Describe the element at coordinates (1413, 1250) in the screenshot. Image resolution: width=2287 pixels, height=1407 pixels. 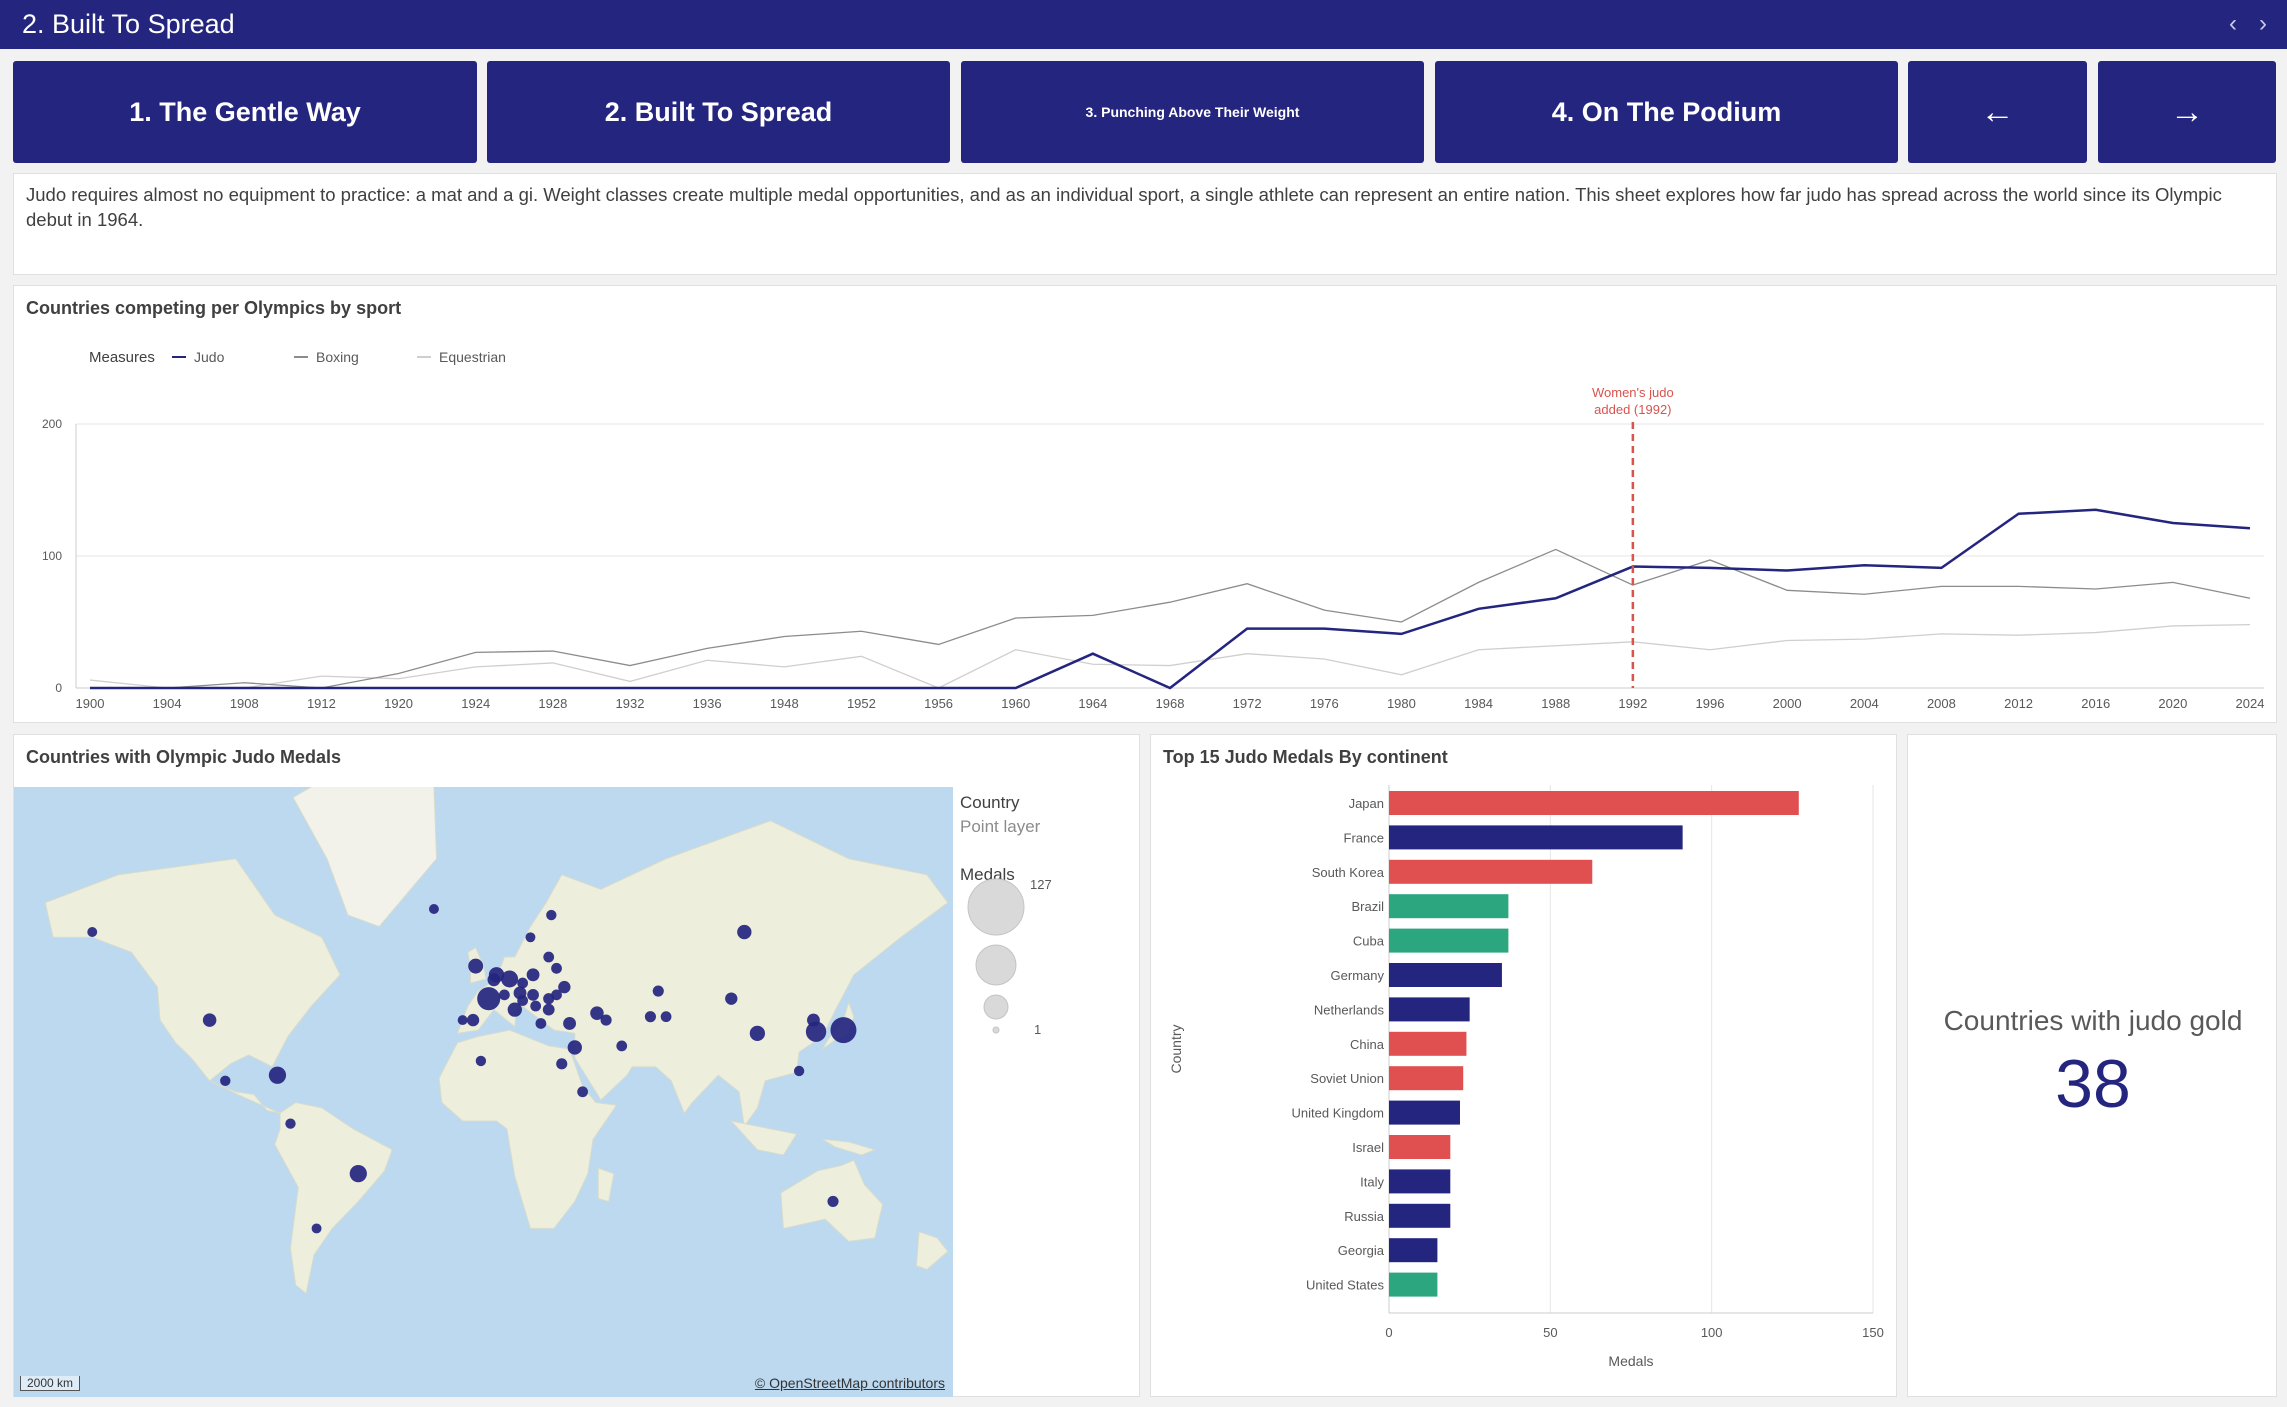
I see `bar-georgia` at that location.